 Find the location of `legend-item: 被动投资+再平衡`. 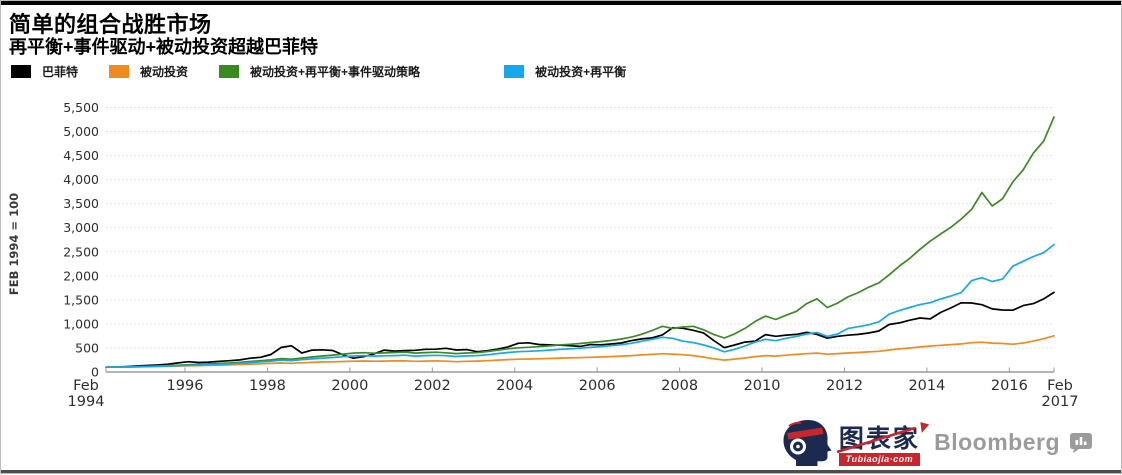

legend-item: 被动投资+再平衡 is located at coordinates (565, 71).